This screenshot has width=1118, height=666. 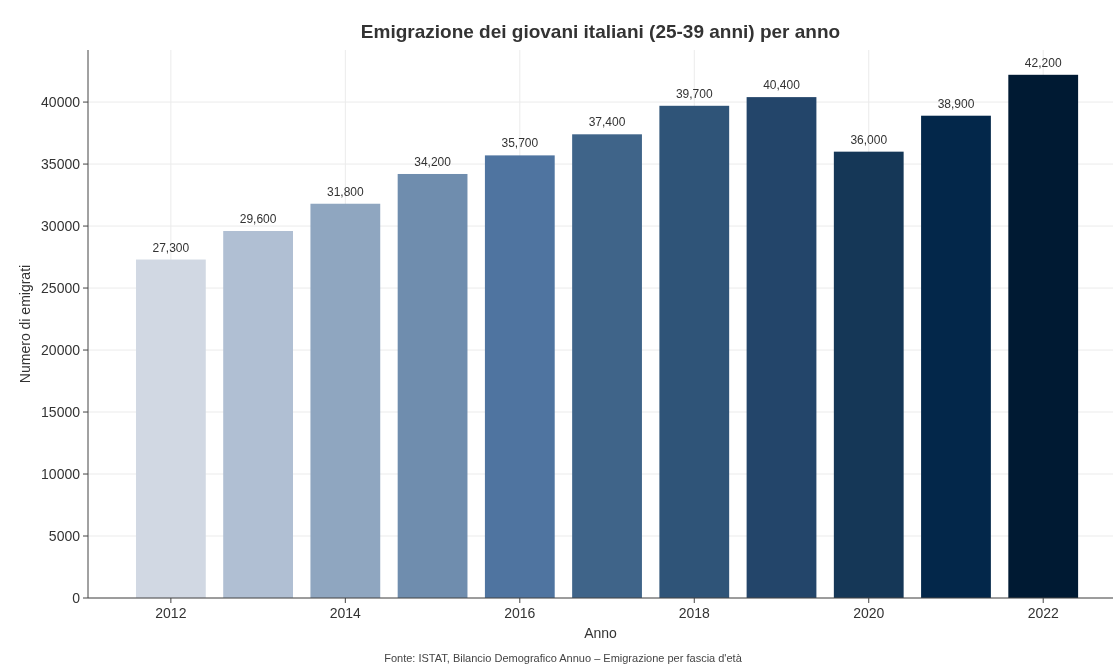 I want to click on data-label: 31,800, so click(x=345, y=191).